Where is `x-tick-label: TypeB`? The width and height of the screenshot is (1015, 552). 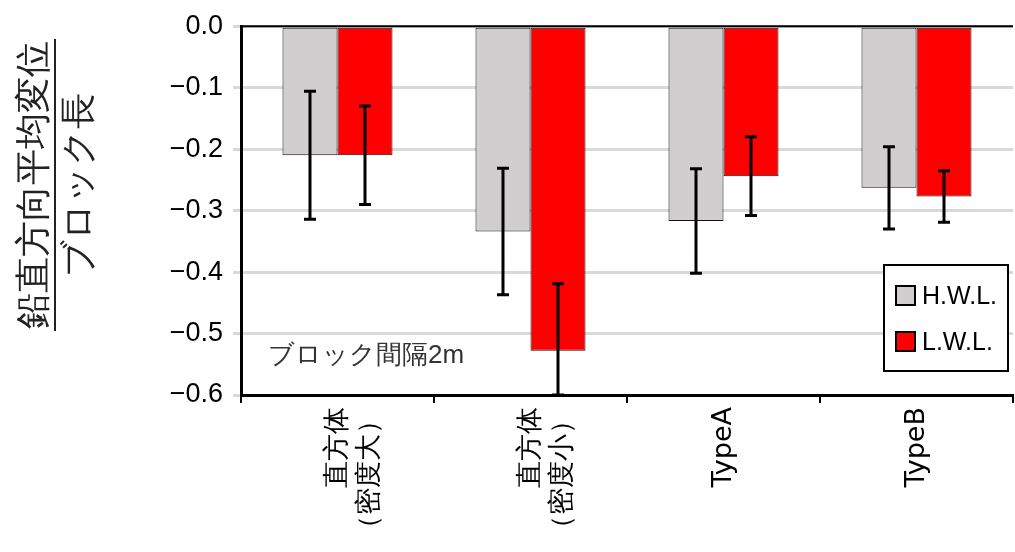
x-tick-label: TypeB is located at coordinates (914, 448).